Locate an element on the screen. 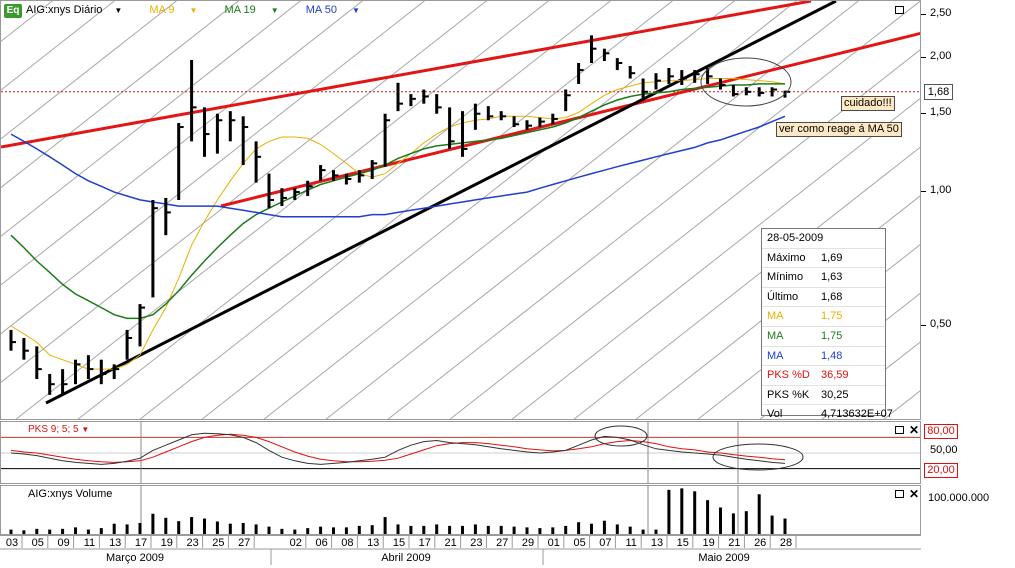 The width and height of the screenshot is (1015, 568). price-tick-mark is located at coordinates (923, 325).